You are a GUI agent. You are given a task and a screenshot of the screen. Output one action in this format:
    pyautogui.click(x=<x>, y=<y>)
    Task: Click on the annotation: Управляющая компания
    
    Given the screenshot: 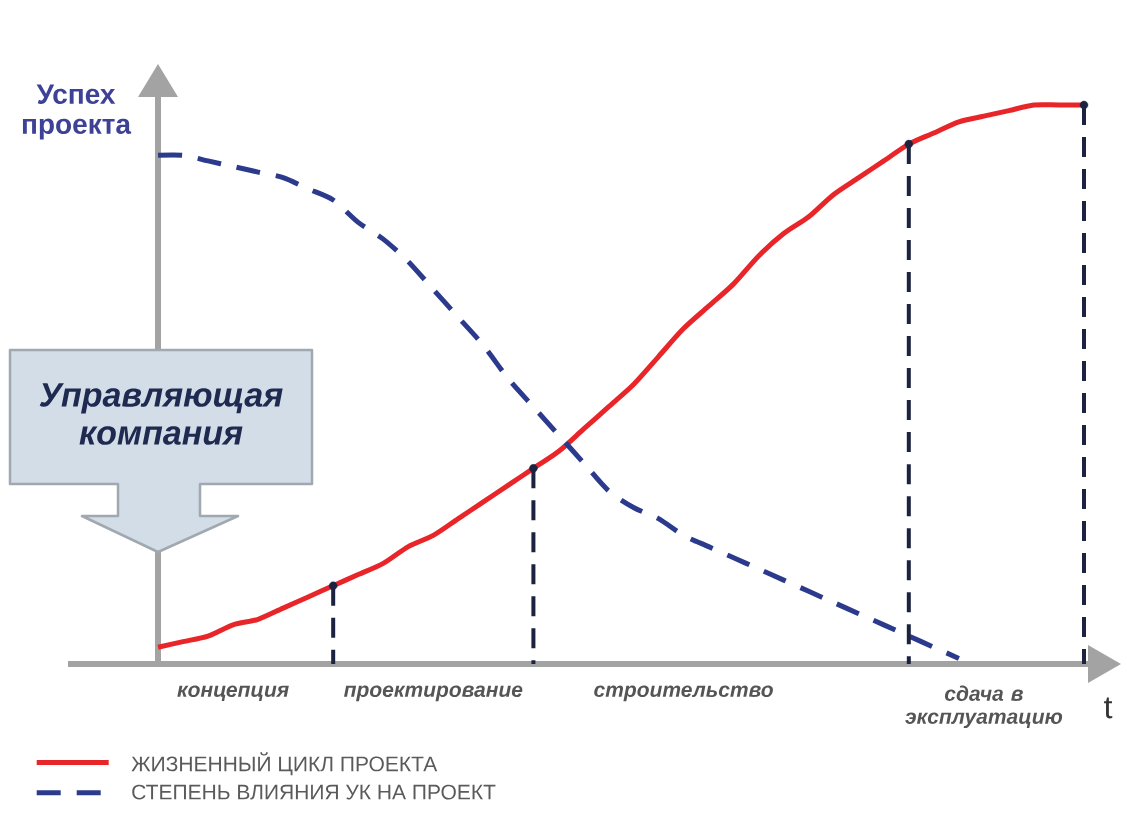 What is the action you would take?
    pyautogui.click(x=161, y=414)
    